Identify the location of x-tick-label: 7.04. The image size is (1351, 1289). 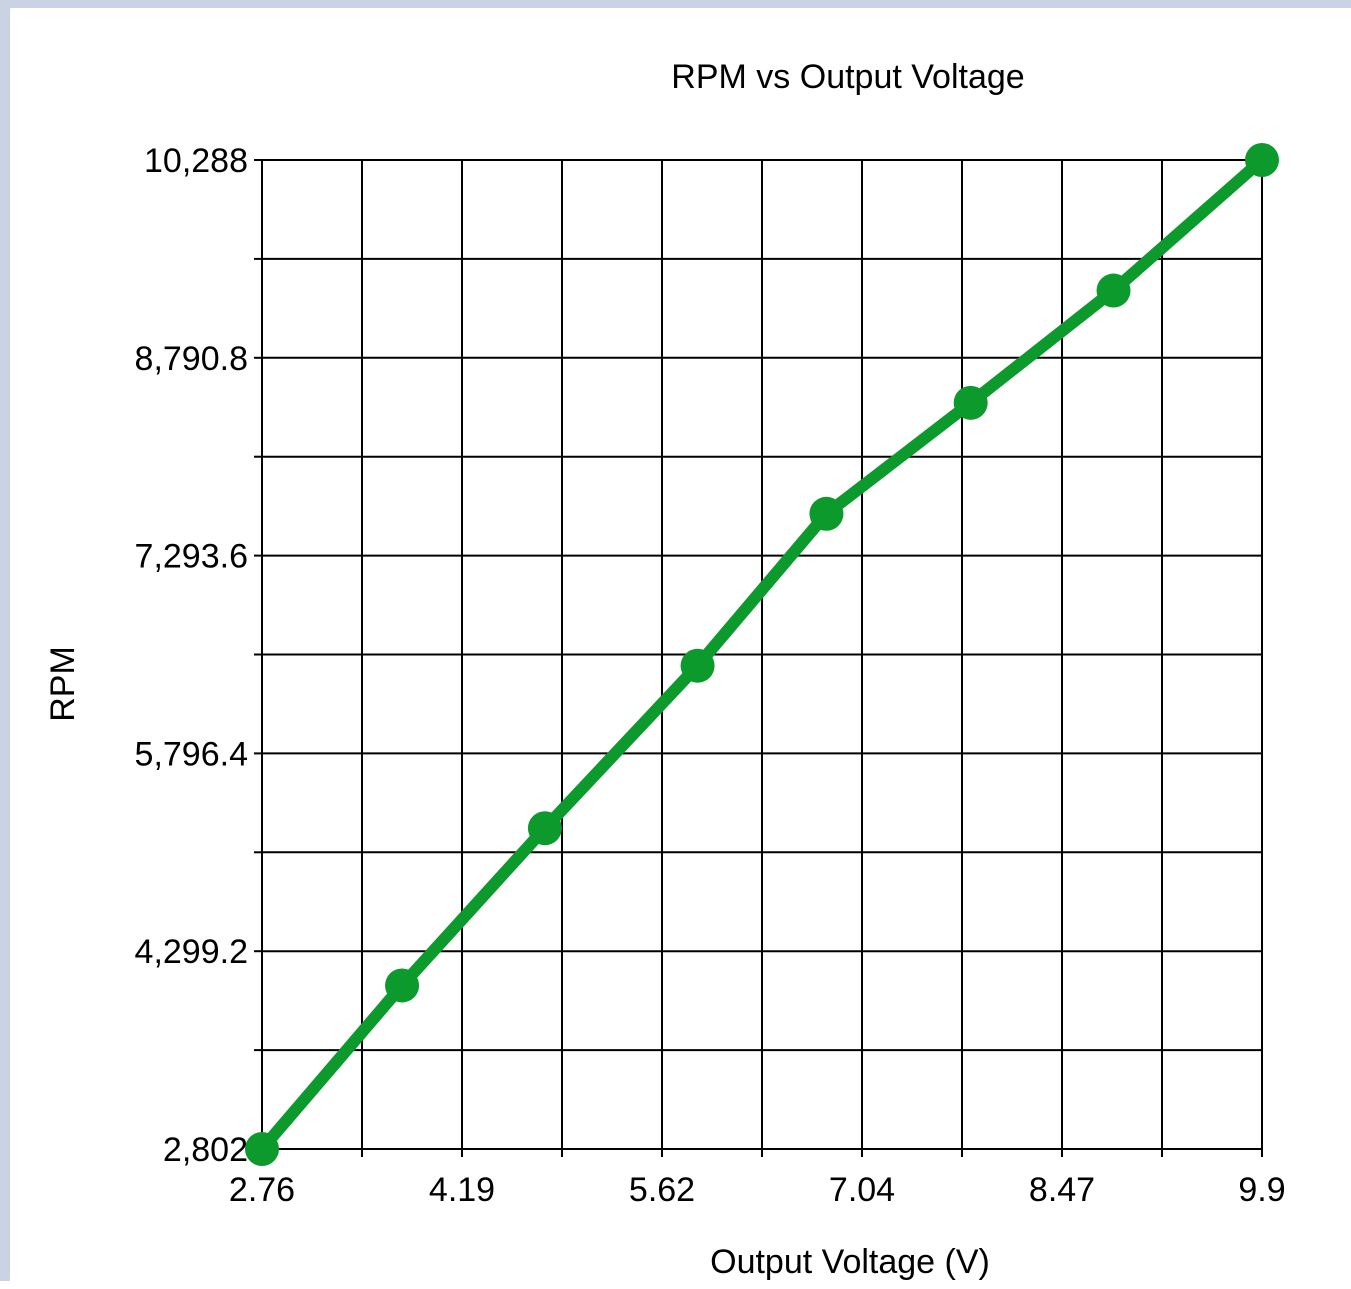
(862, 1190).